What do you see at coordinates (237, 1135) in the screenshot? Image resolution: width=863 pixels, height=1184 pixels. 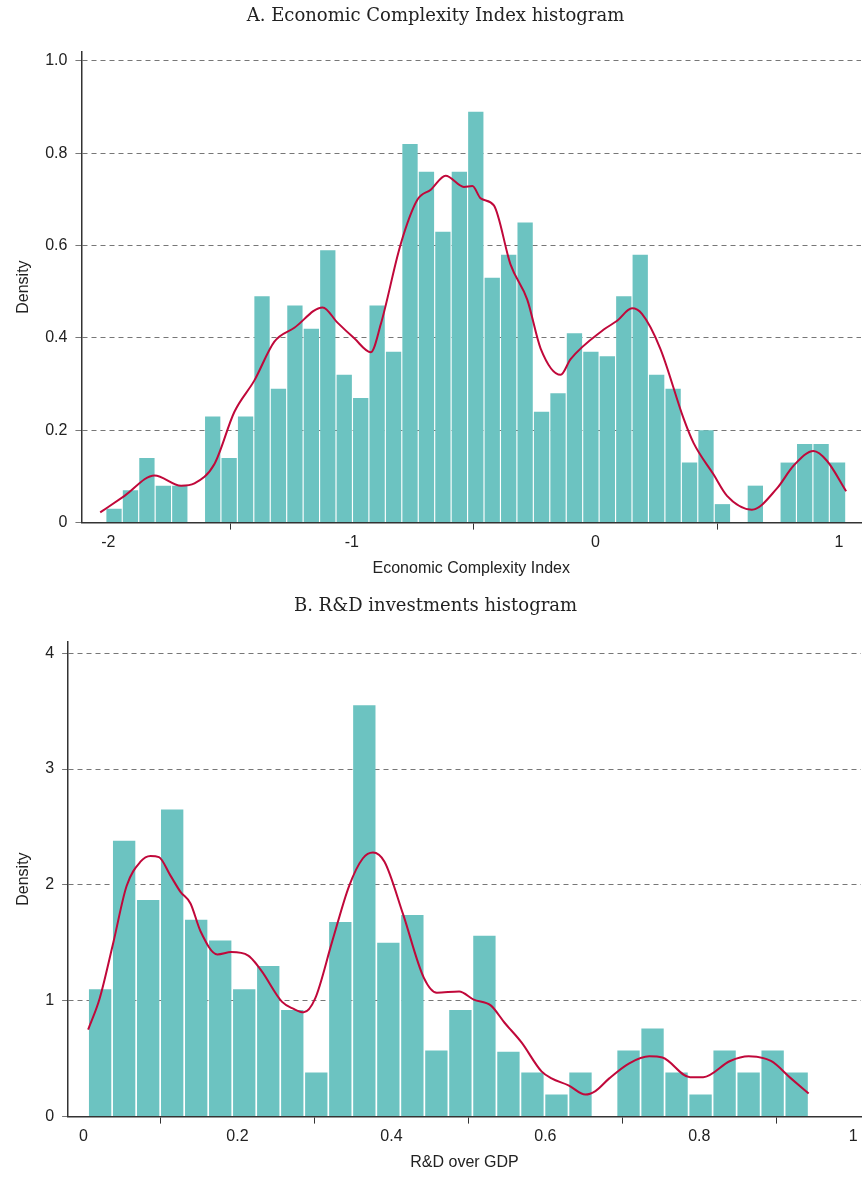 I see `x-tick-label: 0.2` at bounding box center [237, 1135].